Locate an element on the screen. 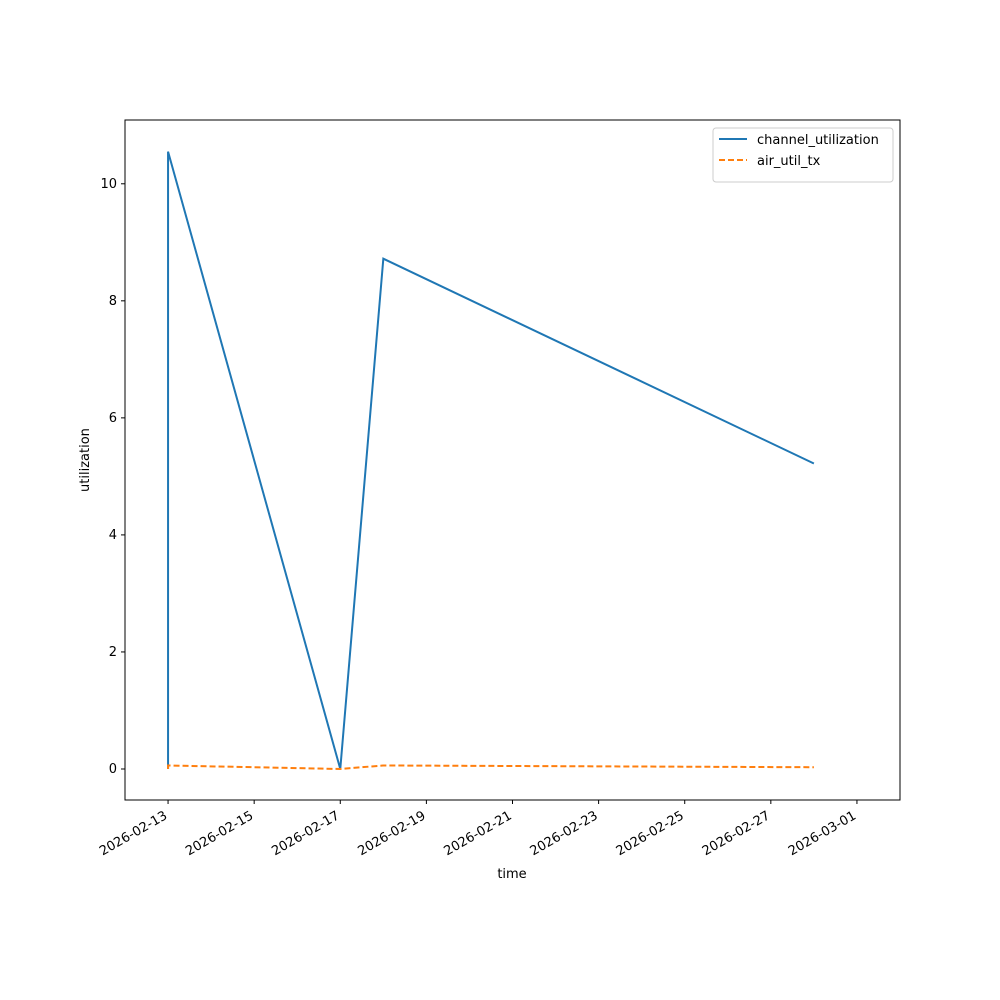 The height and width of the screenshot is (1000, 1000). y-tick-label: 10 is located at coordinates (108, 184).